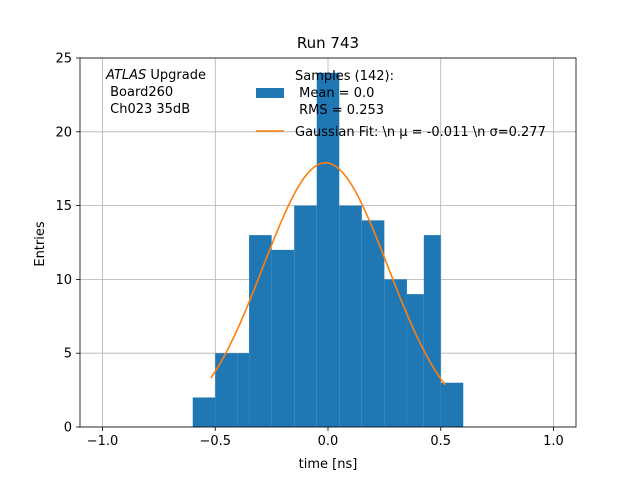  I want to click on y-tick-label: 10, so click(63, 280).